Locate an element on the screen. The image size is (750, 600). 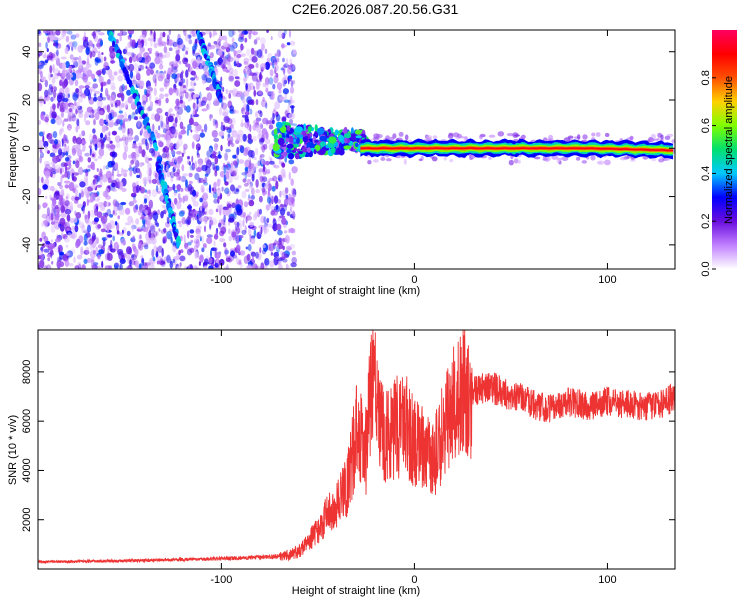
x-tick-label: -100 is located at coordinates (221, 580).